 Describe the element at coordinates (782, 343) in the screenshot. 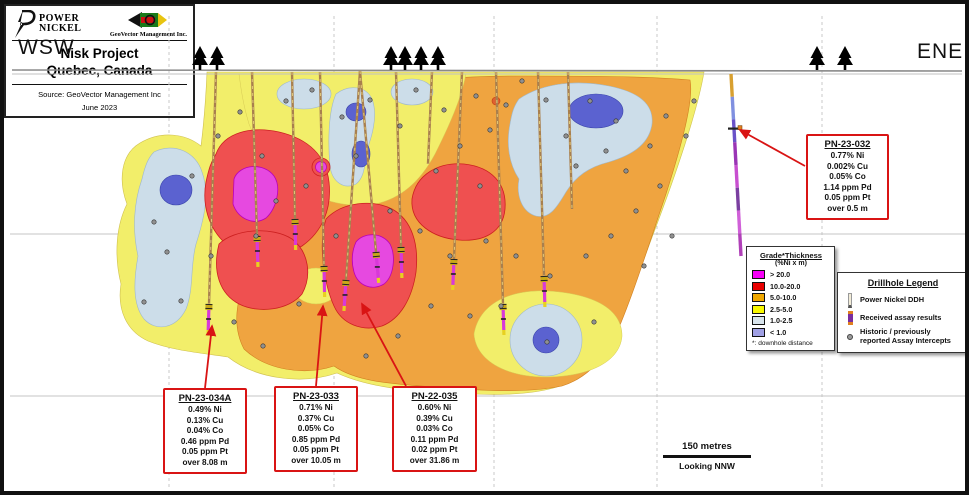

I see `legend-footnote: *: downhole distance` at that location.